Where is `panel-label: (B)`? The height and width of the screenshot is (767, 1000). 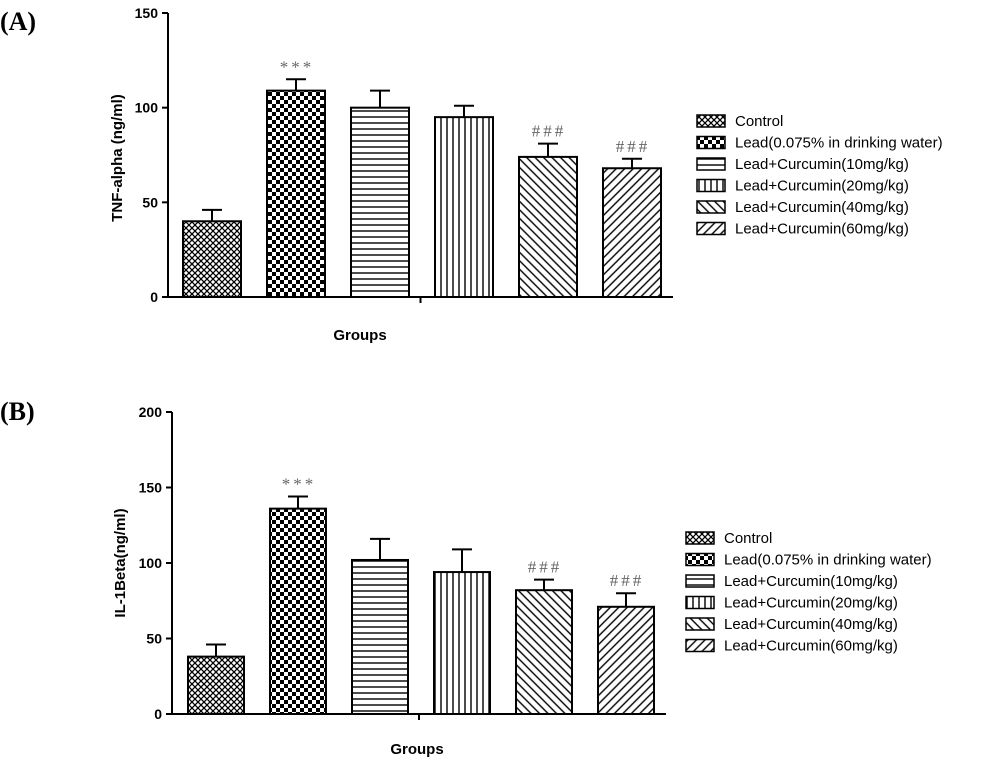
panel-label: (B) is located at coordinates (17, 411).